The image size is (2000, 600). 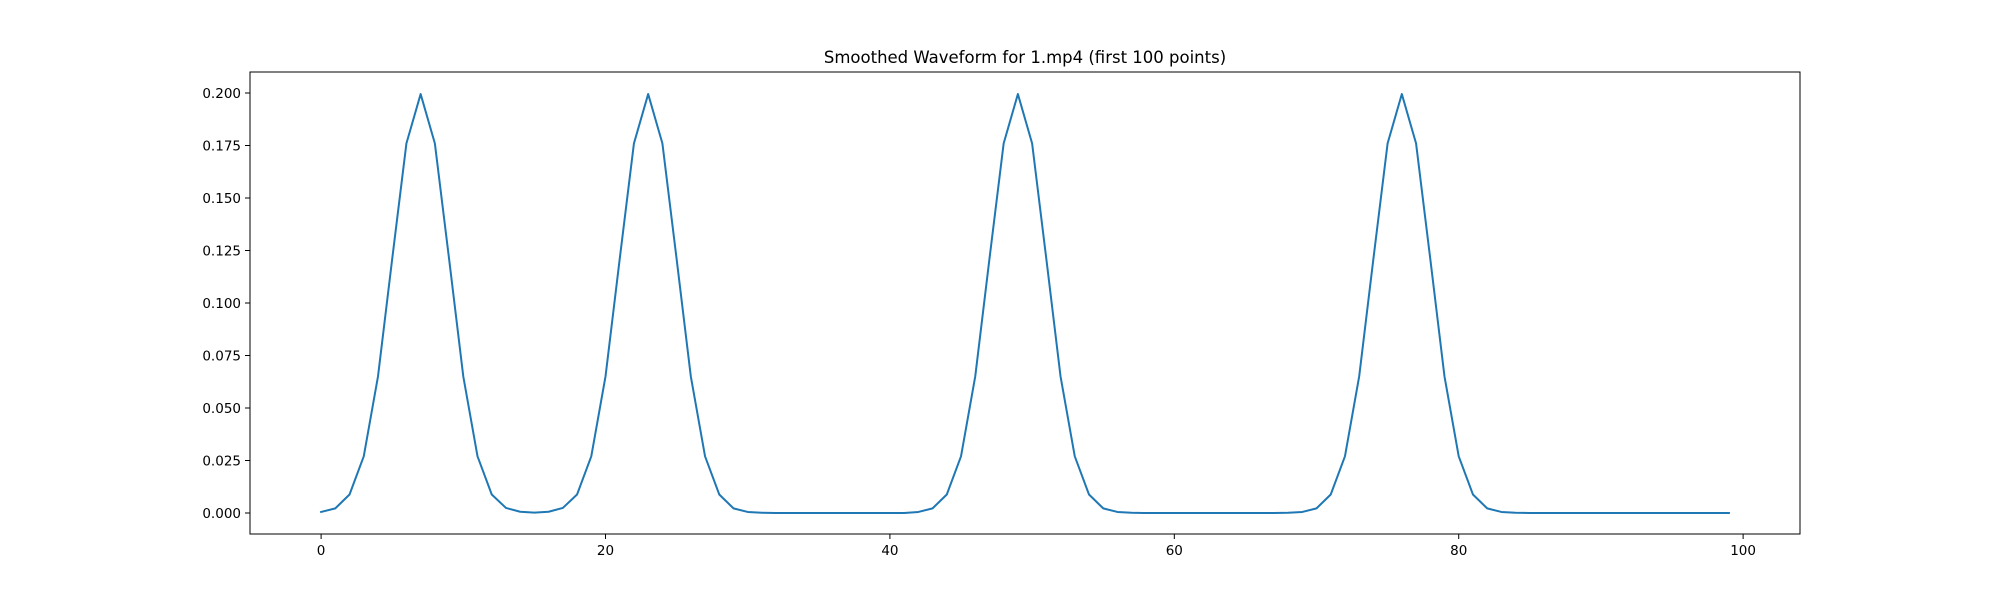 What do you see at coordinates (1743, 551) in the screenshot?
I see `x-tick-label: 100` at bounding box center [1743, 551].